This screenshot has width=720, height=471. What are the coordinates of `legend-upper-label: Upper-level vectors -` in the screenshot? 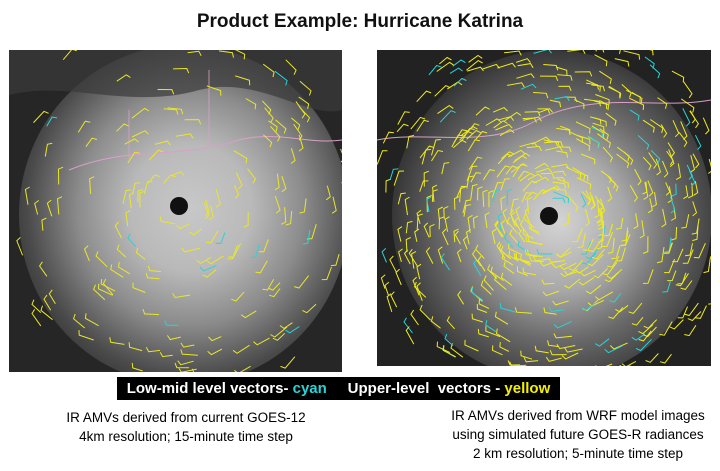 It's located at (424, 388).